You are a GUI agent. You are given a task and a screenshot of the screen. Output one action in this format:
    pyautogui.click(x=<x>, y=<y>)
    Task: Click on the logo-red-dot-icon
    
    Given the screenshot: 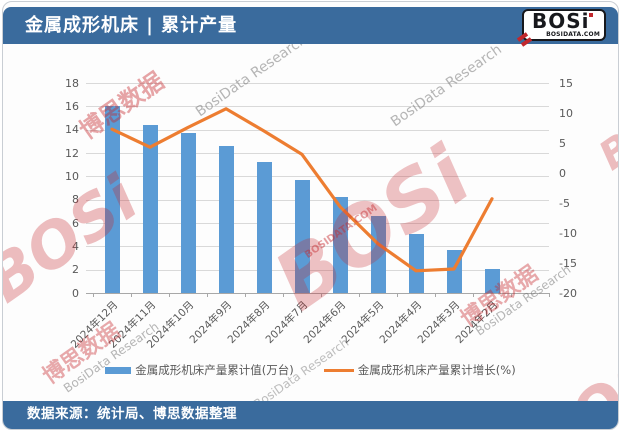 What is the action you would take?
    pyautogui.click(x=591, y=15)
    